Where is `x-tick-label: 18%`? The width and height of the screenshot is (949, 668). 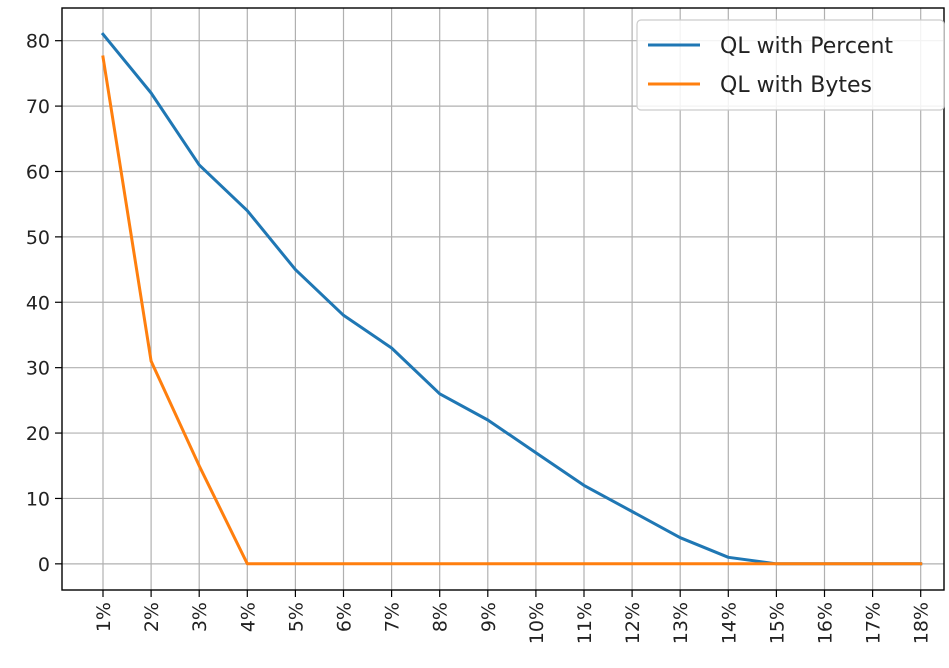
x-tick-label: 18% is located at coordinates (922, 623).